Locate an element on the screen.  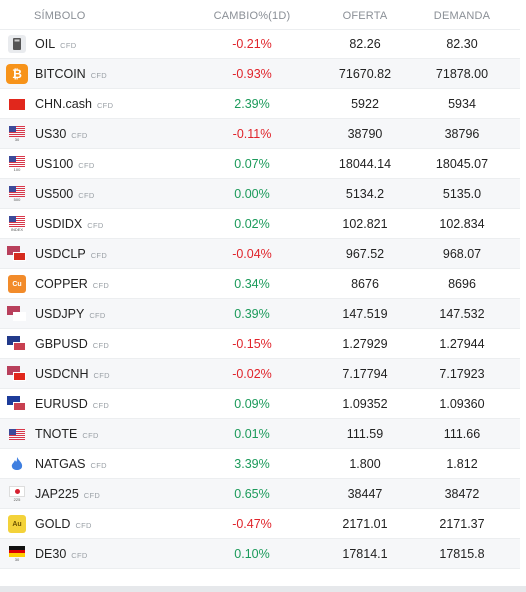
table-row: INDEX USDIDX CFD 0.02% 102.821 102.834 is located at coordinates (260, 224).